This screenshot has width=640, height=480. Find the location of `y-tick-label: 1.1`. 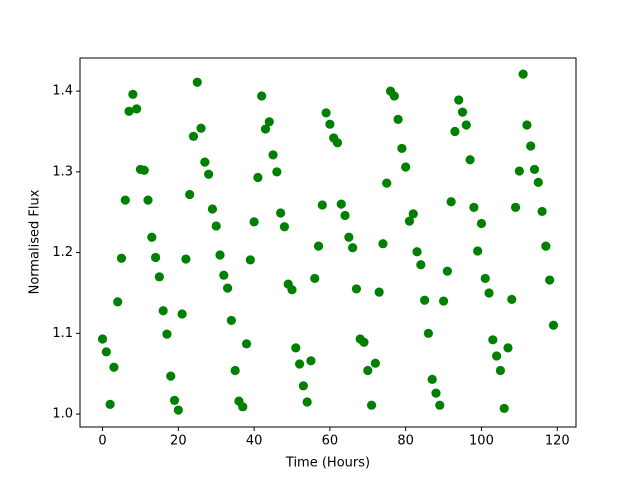

y-tick-label: 1.1 is located at coordinates (62, 333).